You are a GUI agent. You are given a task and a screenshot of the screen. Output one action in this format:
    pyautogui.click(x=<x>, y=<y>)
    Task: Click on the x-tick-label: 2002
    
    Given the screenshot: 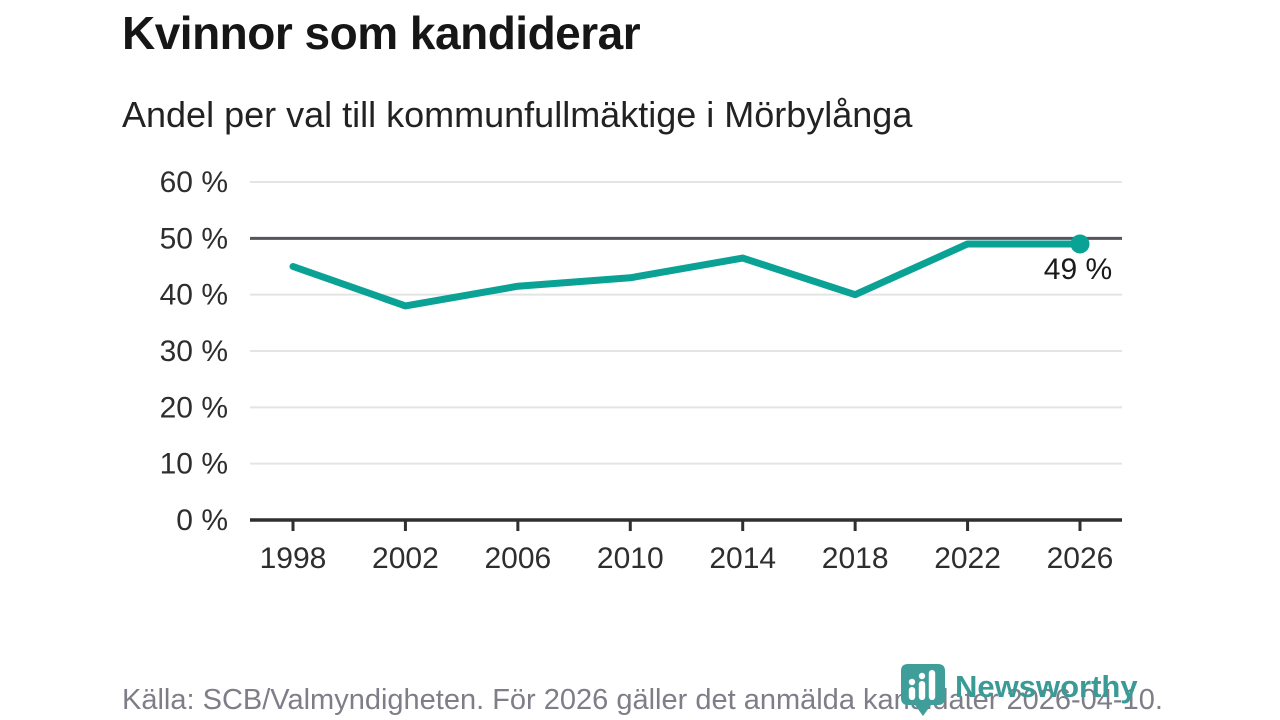 What is the action you would take?
    pyautogui.click(x=405, y=558)
    